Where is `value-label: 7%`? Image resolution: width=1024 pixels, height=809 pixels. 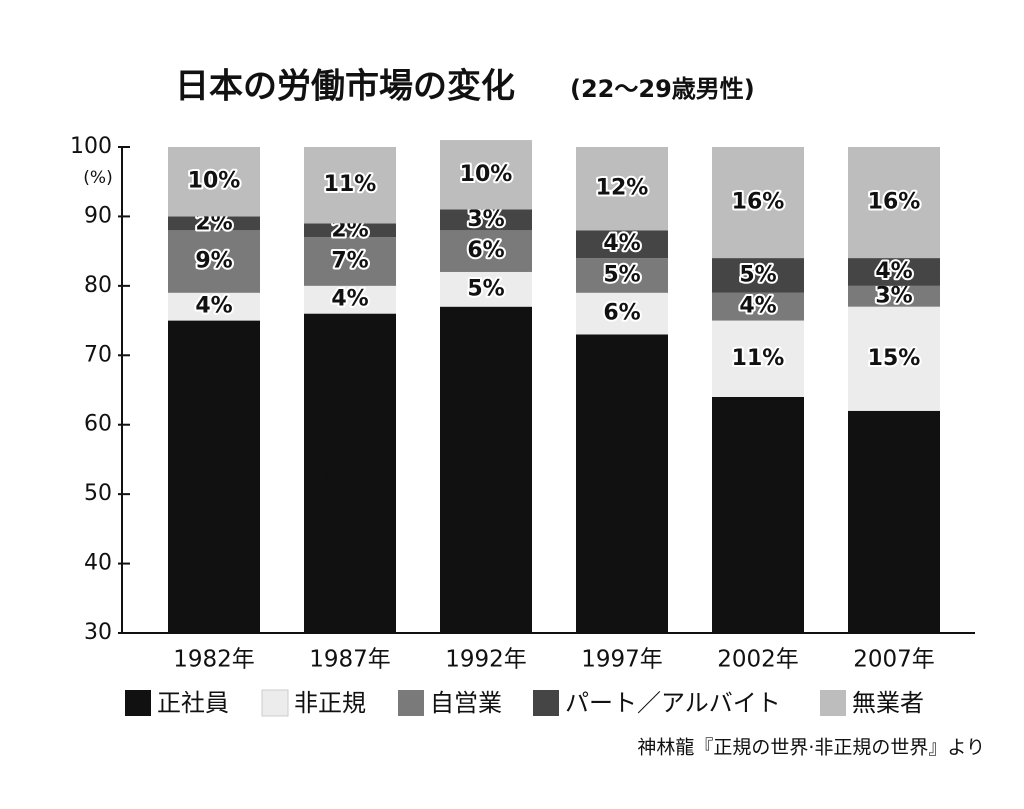 value-label: 7% is located at coordinates (349, 261).